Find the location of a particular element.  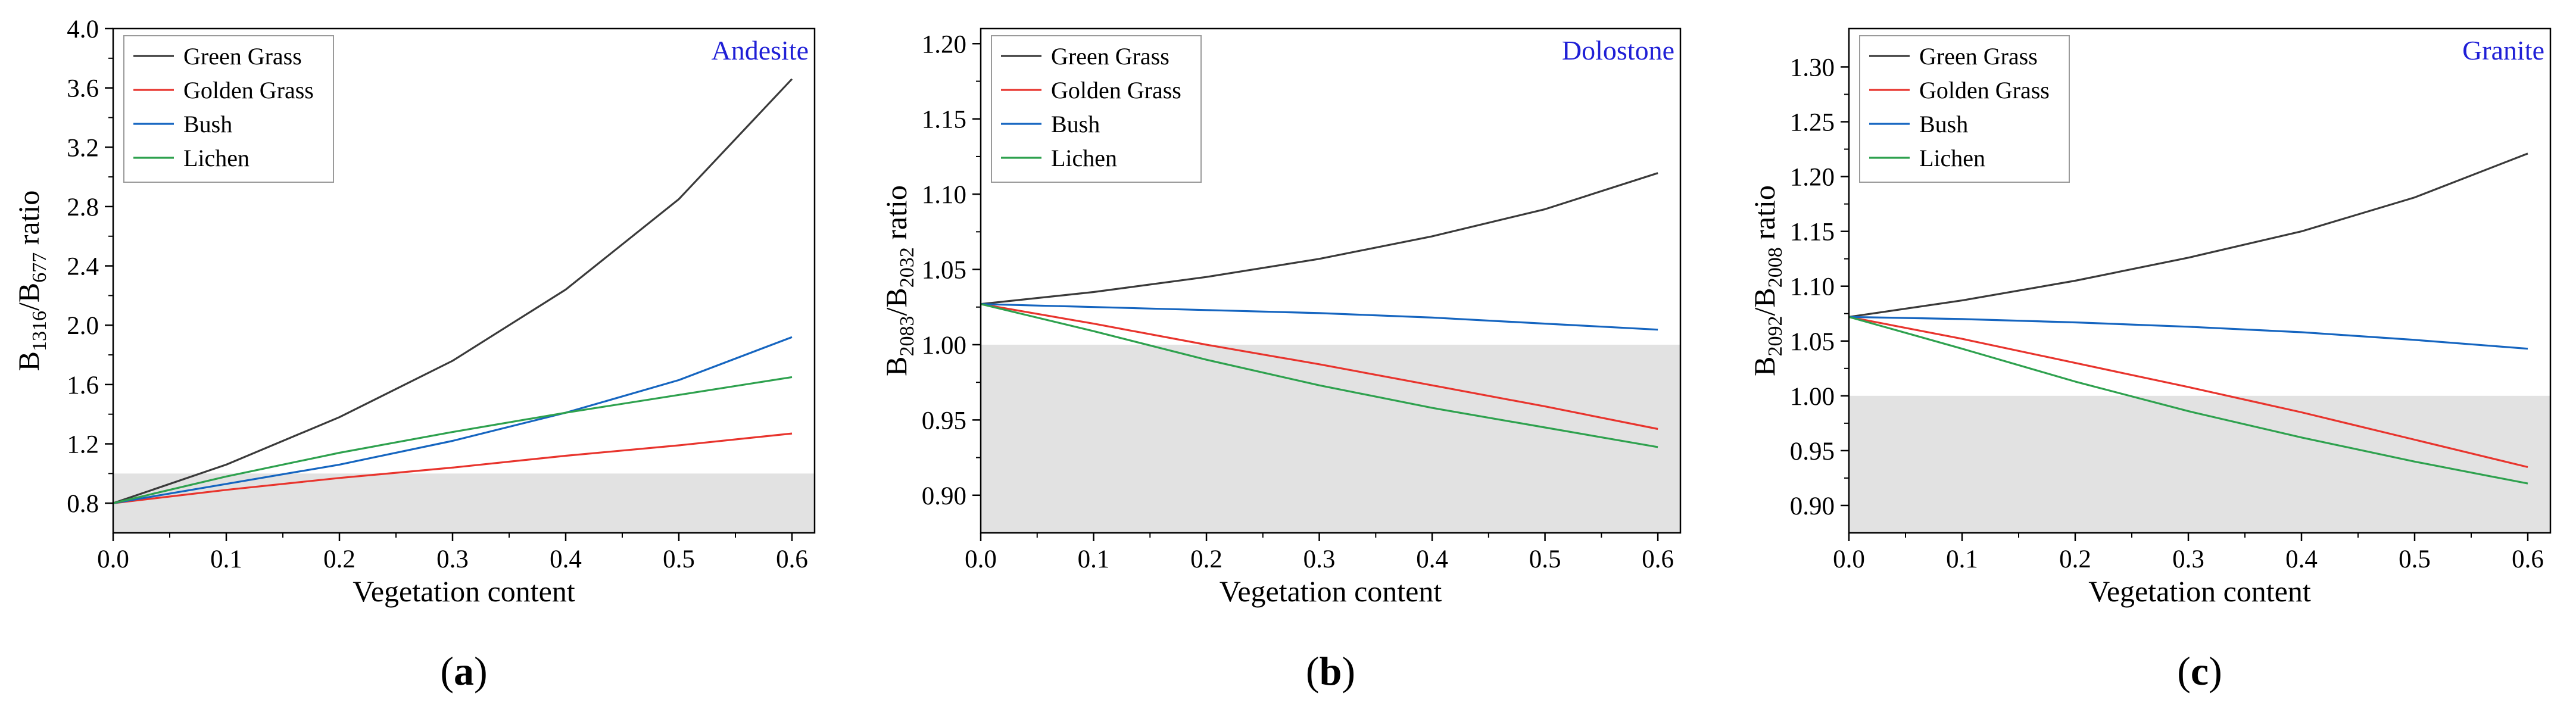

rock-name: Andesite is located at coordinates (760, 50).